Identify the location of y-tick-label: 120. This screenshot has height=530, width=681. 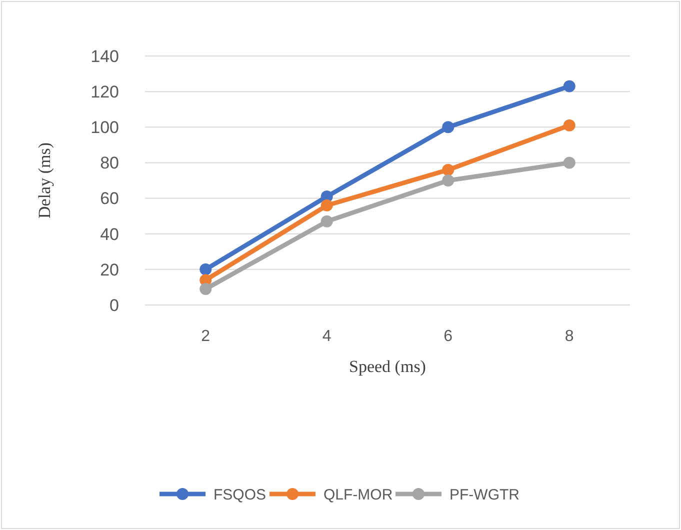
(104, 92).